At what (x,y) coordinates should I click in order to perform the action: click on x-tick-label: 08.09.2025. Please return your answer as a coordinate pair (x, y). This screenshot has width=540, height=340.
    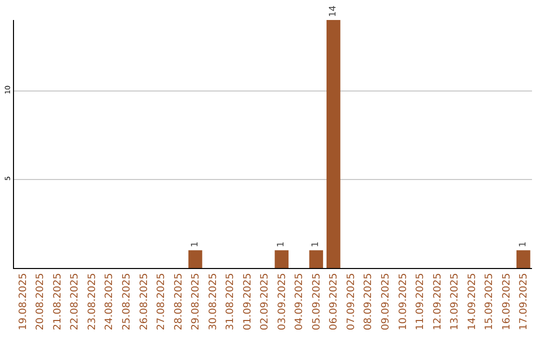
    Looking at the image, I should click on (368, 301).